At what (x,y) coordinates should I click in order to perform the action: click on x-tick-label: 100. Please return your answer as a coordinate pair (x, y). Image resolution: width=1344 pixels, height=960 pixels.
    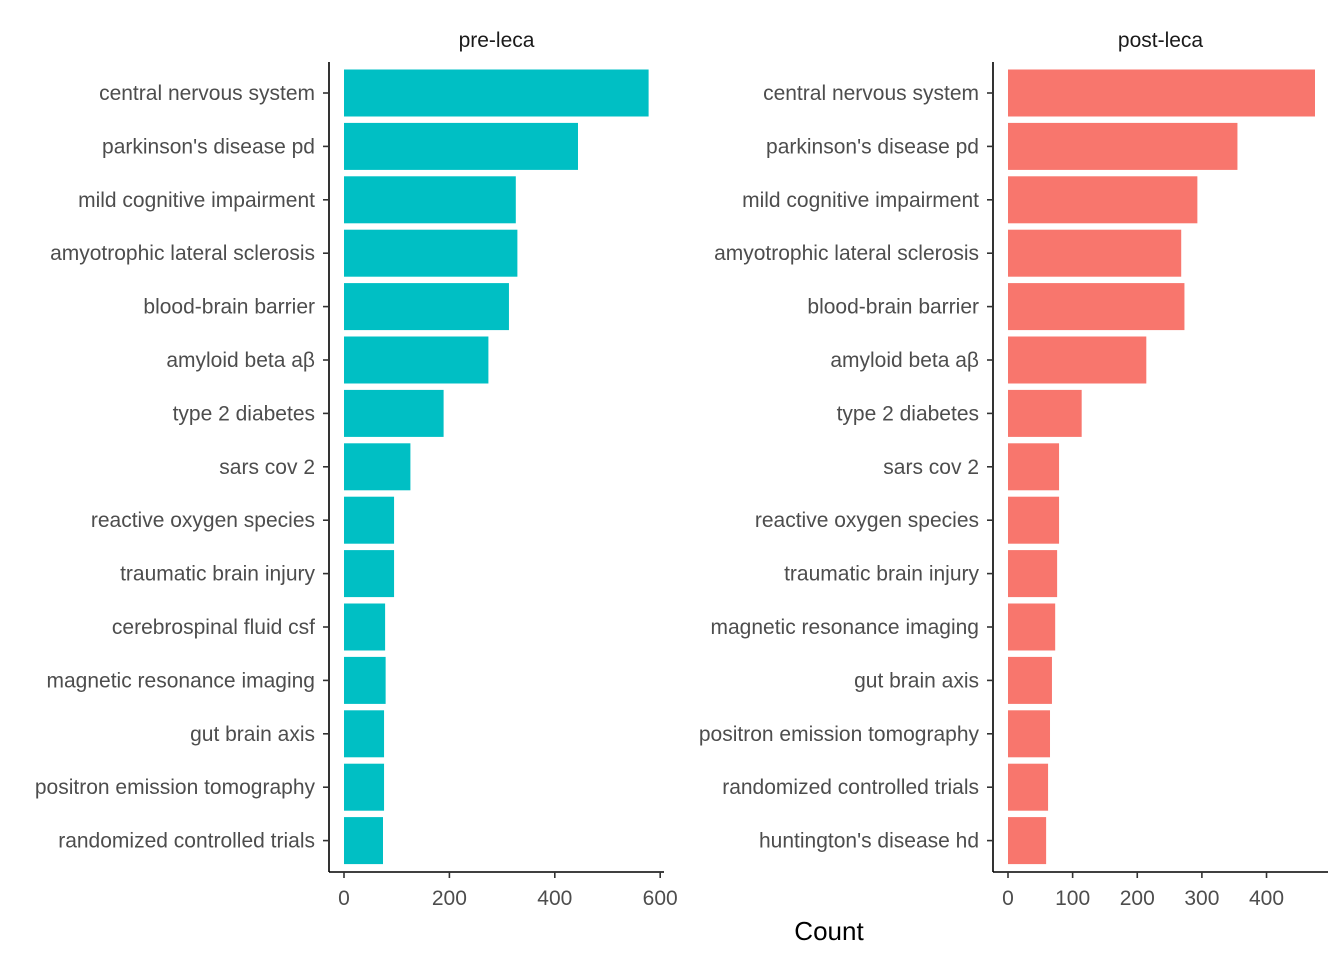
    Looking at the image, I should click on (1072, 898).